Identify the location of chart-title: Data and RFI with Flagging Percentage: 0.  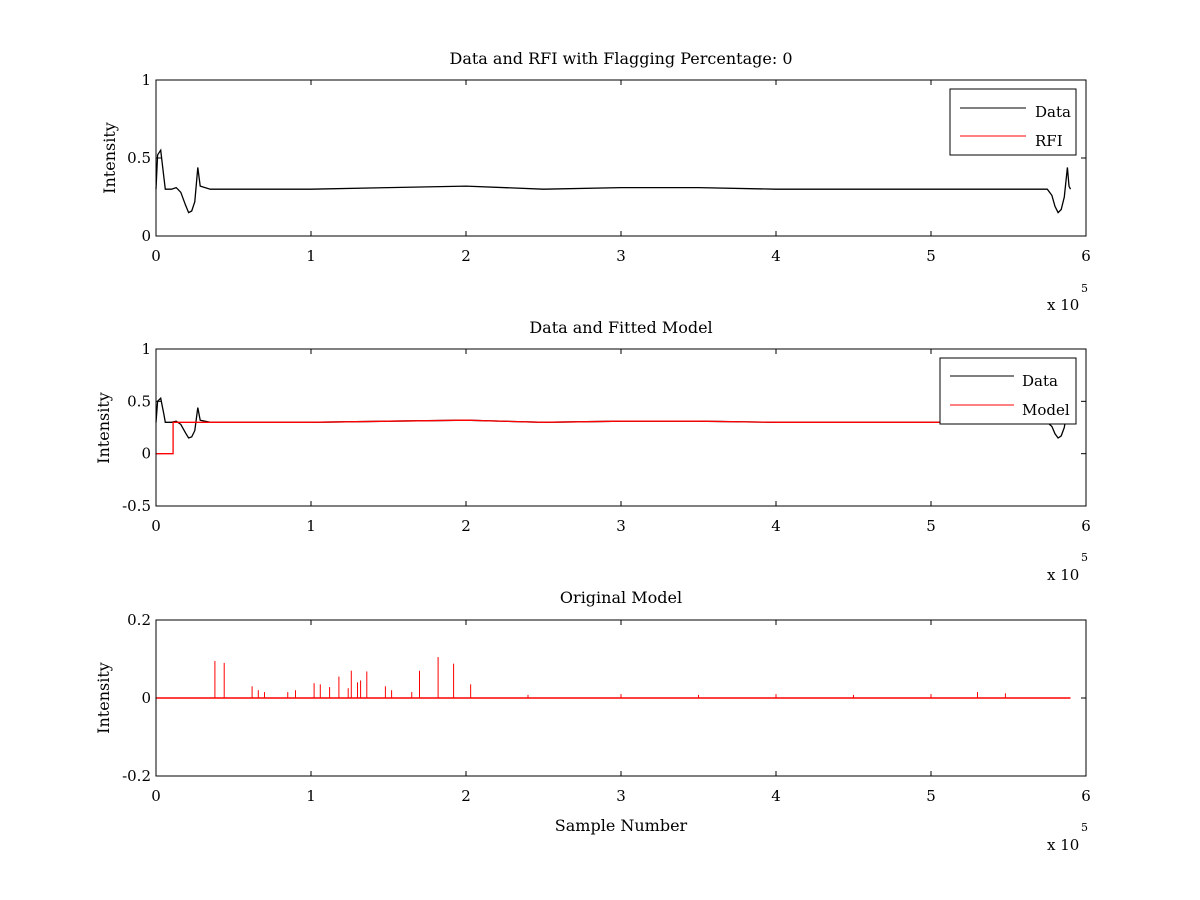
(620, 58).